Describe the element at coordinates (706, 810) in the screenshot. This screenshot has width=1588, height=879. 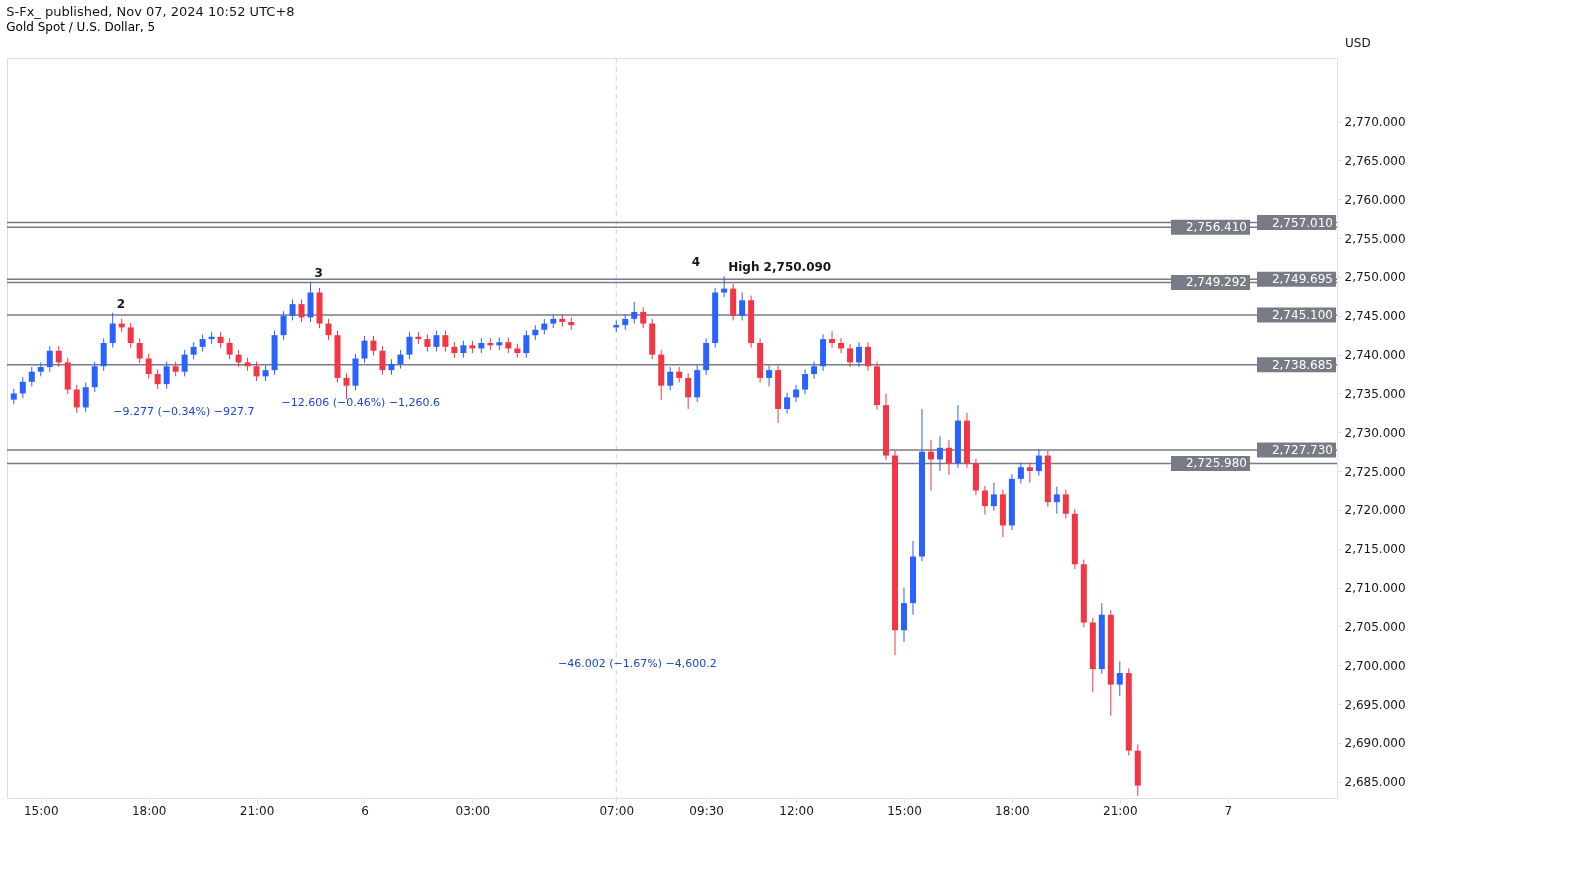
I see `x-tick-label: 09:30` at that location.